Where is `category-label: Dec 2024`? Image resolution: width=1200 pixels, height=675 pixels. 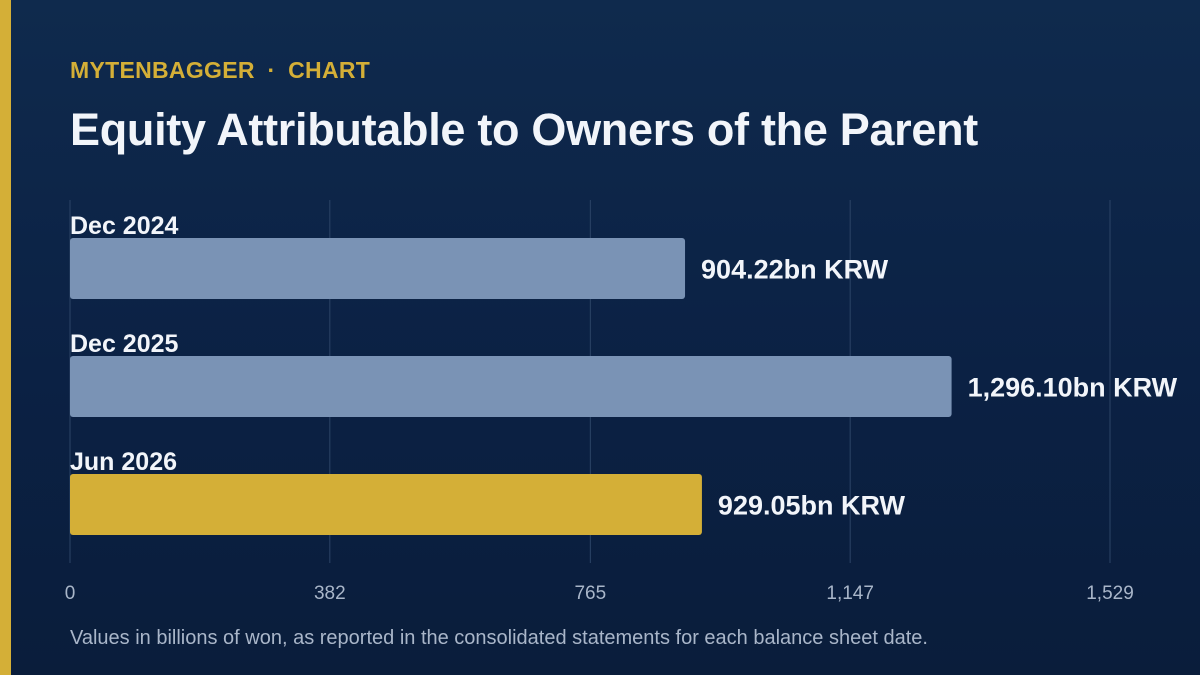
category-label: Dec 2024 is located at coordinates (124, 226).